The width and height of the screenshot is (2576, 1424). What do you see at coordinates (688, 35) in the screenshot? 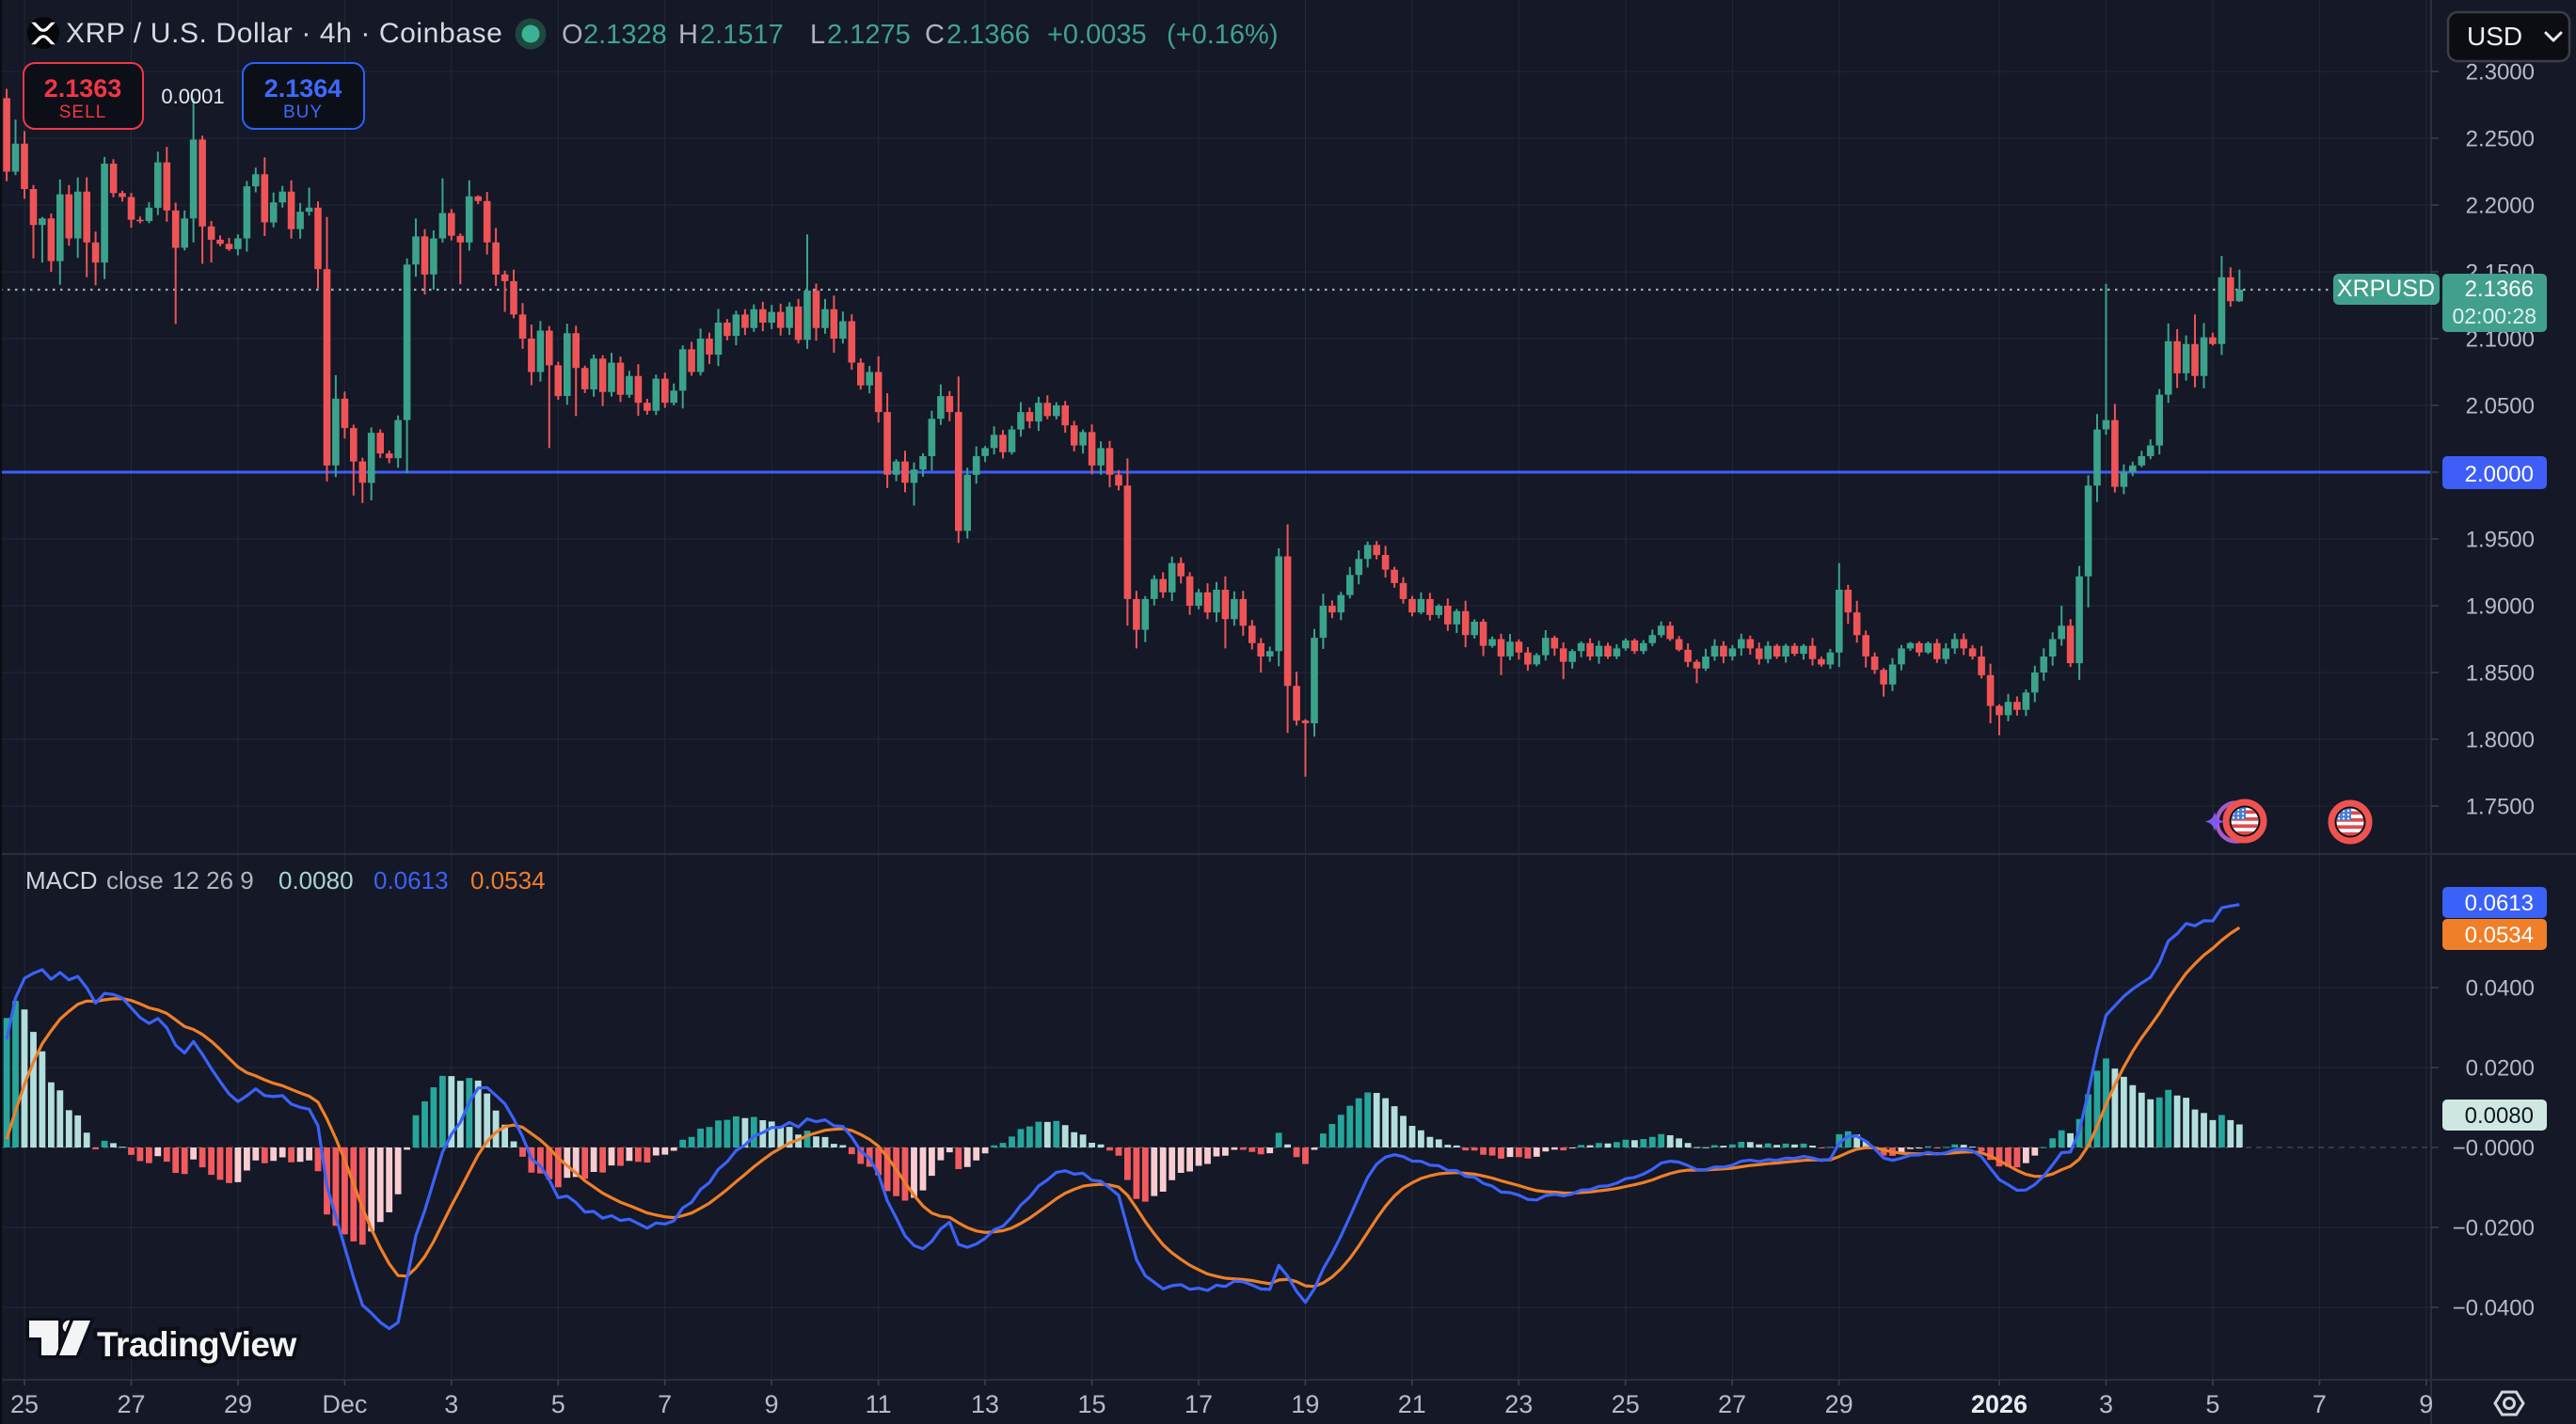
I see `svg-text: H` at bounding box center [688, 35].